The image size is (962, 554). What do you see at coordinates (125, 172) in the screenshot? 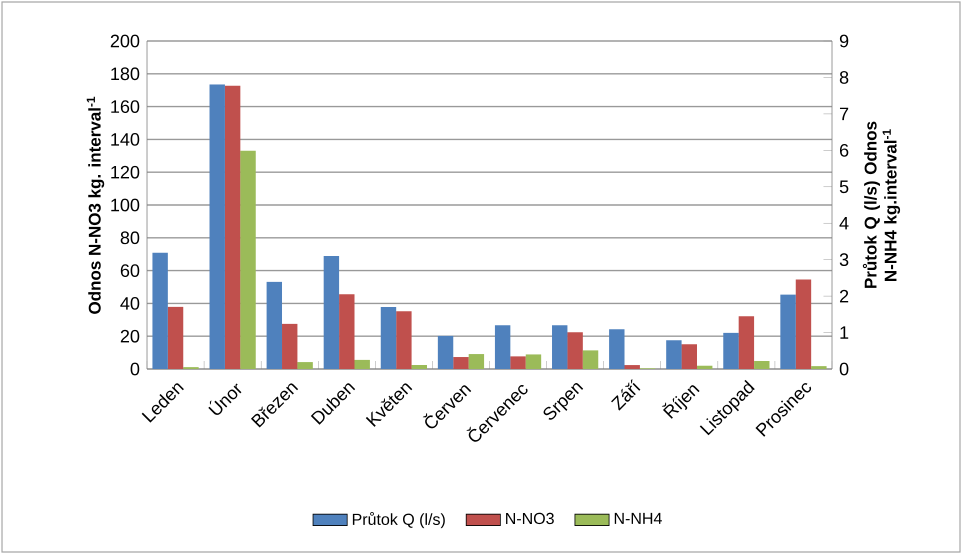
I see `y-tick-label: 120` at bounding box center [125, 172].